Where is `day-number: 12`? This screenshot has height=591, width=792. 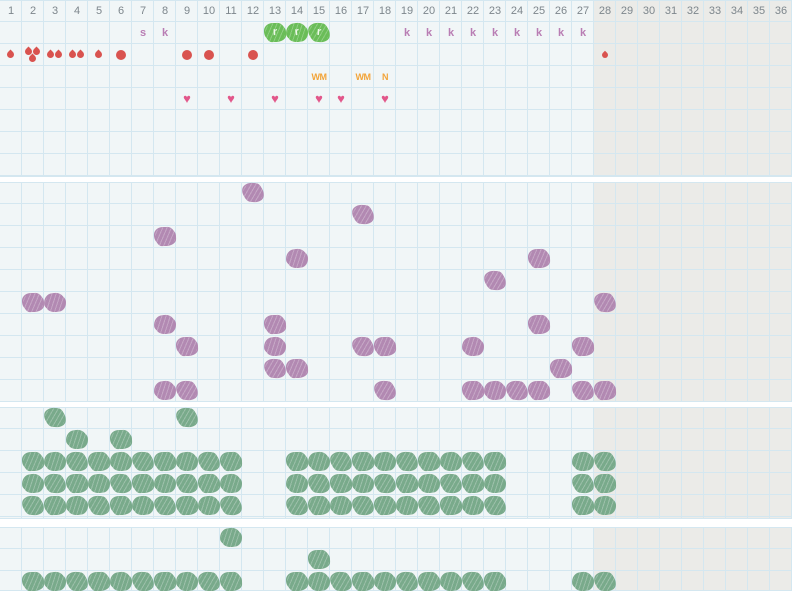
day-number: 12 is located at coordinates (253, 11).